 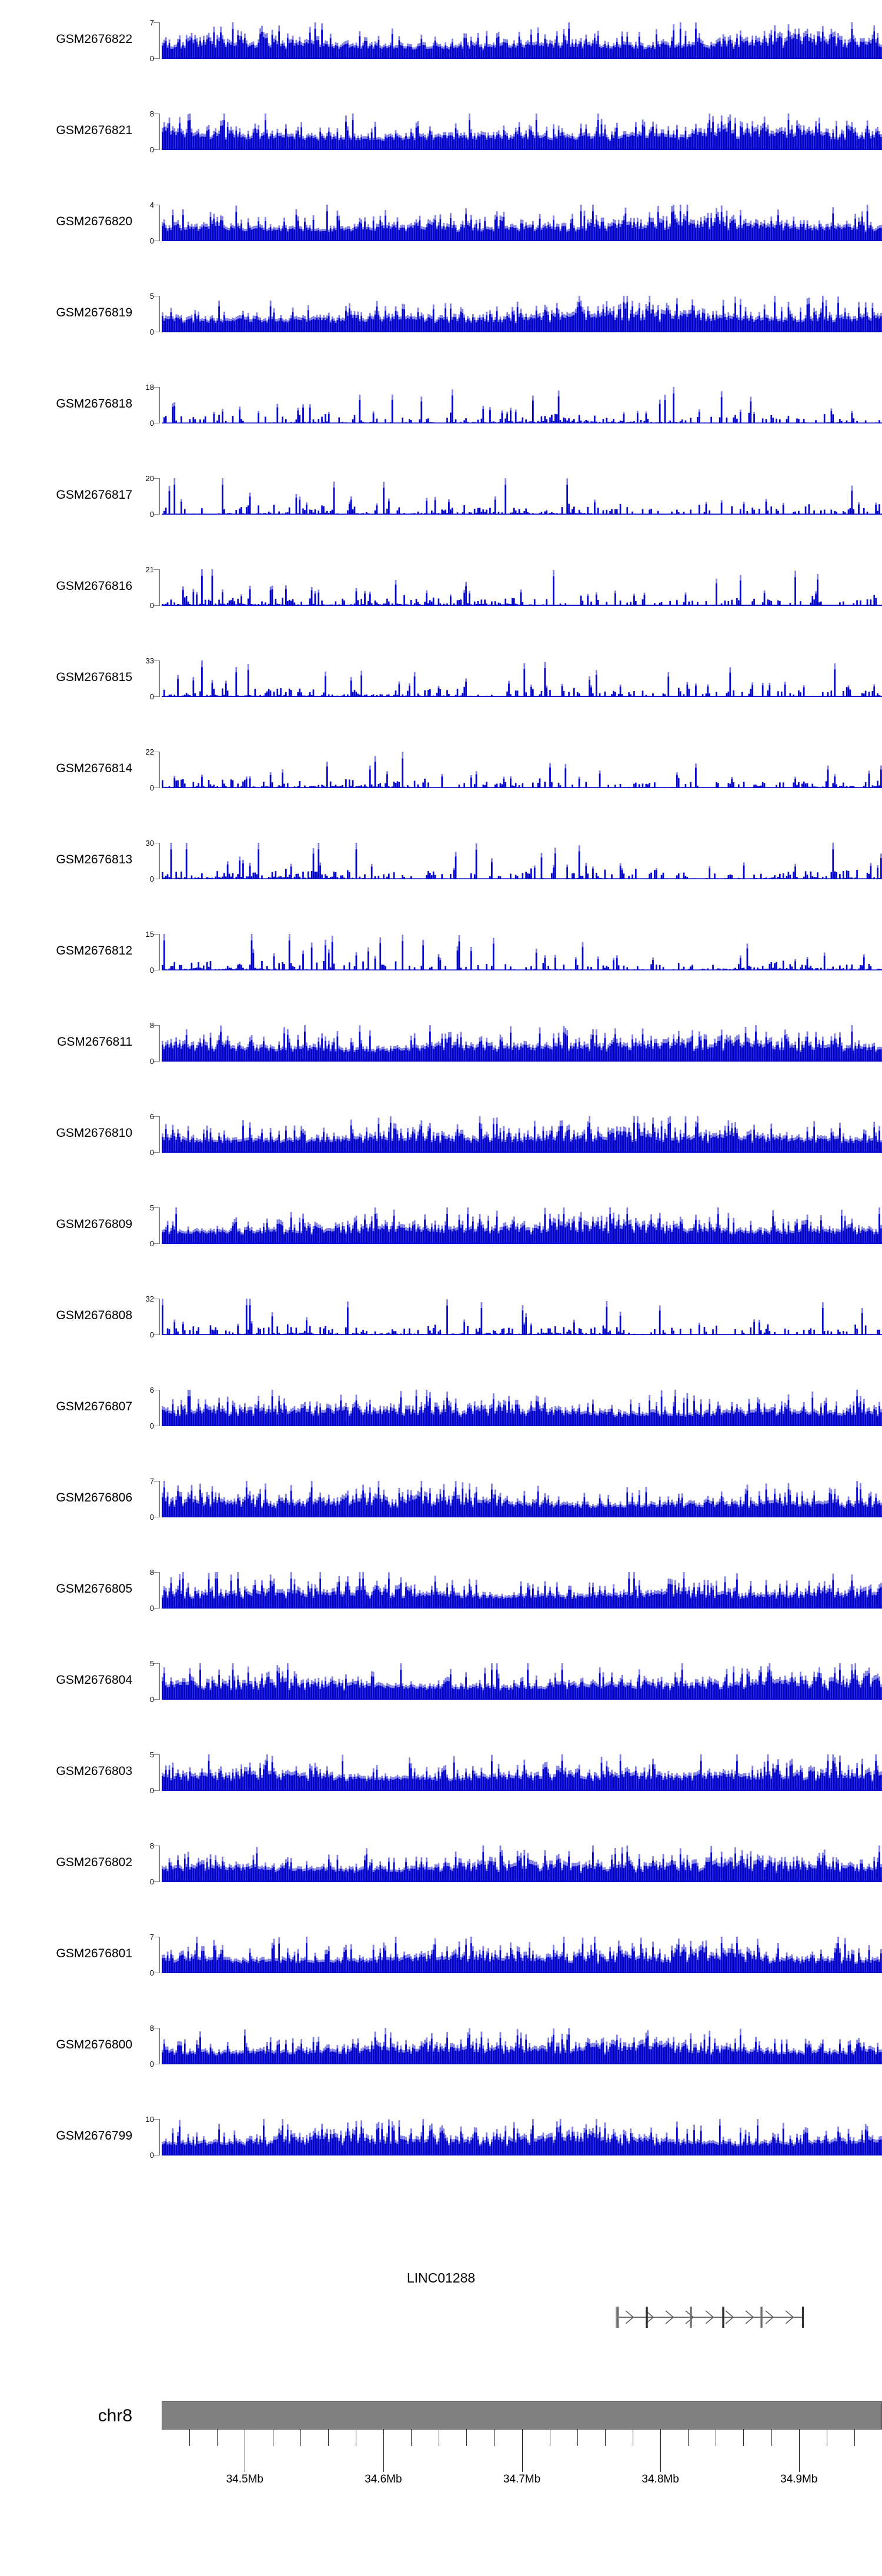 I want to click on axis-tick-label: 34.8Mb, so click(x=660, y=2479).